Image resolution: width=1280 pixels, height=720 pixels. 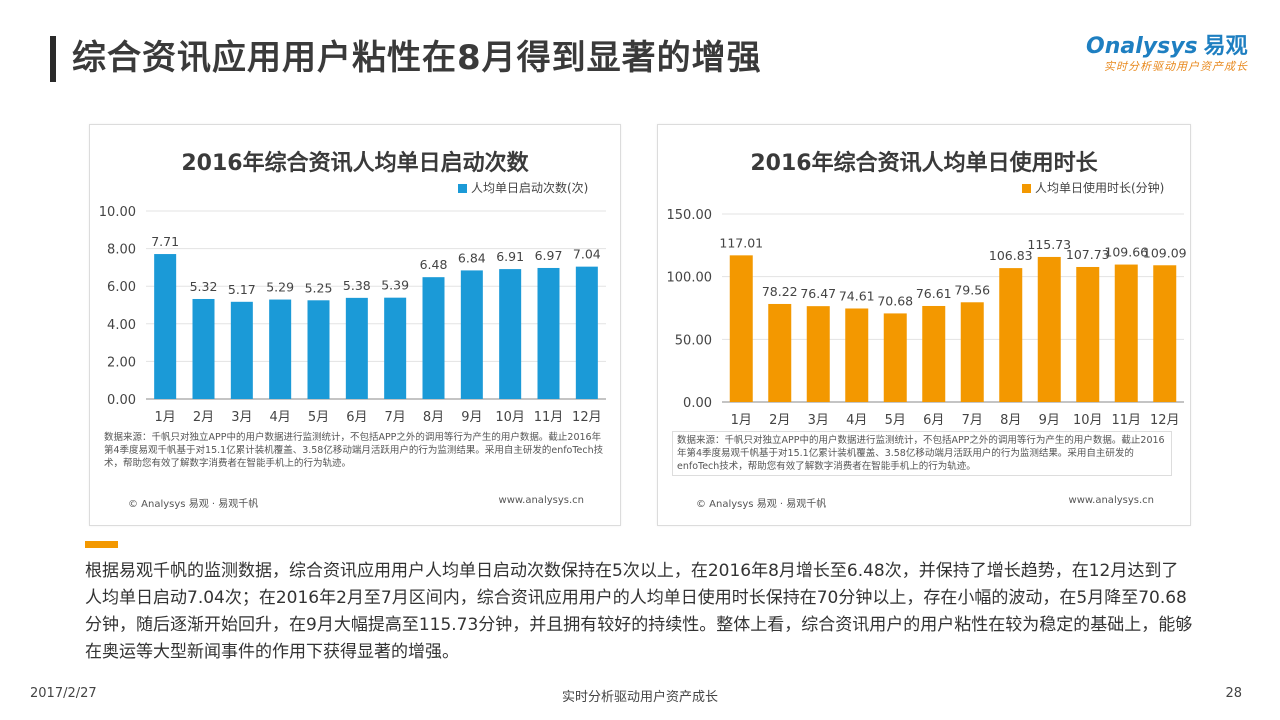 I want to click on data-label: 76.61, so click(x=934, y=293).